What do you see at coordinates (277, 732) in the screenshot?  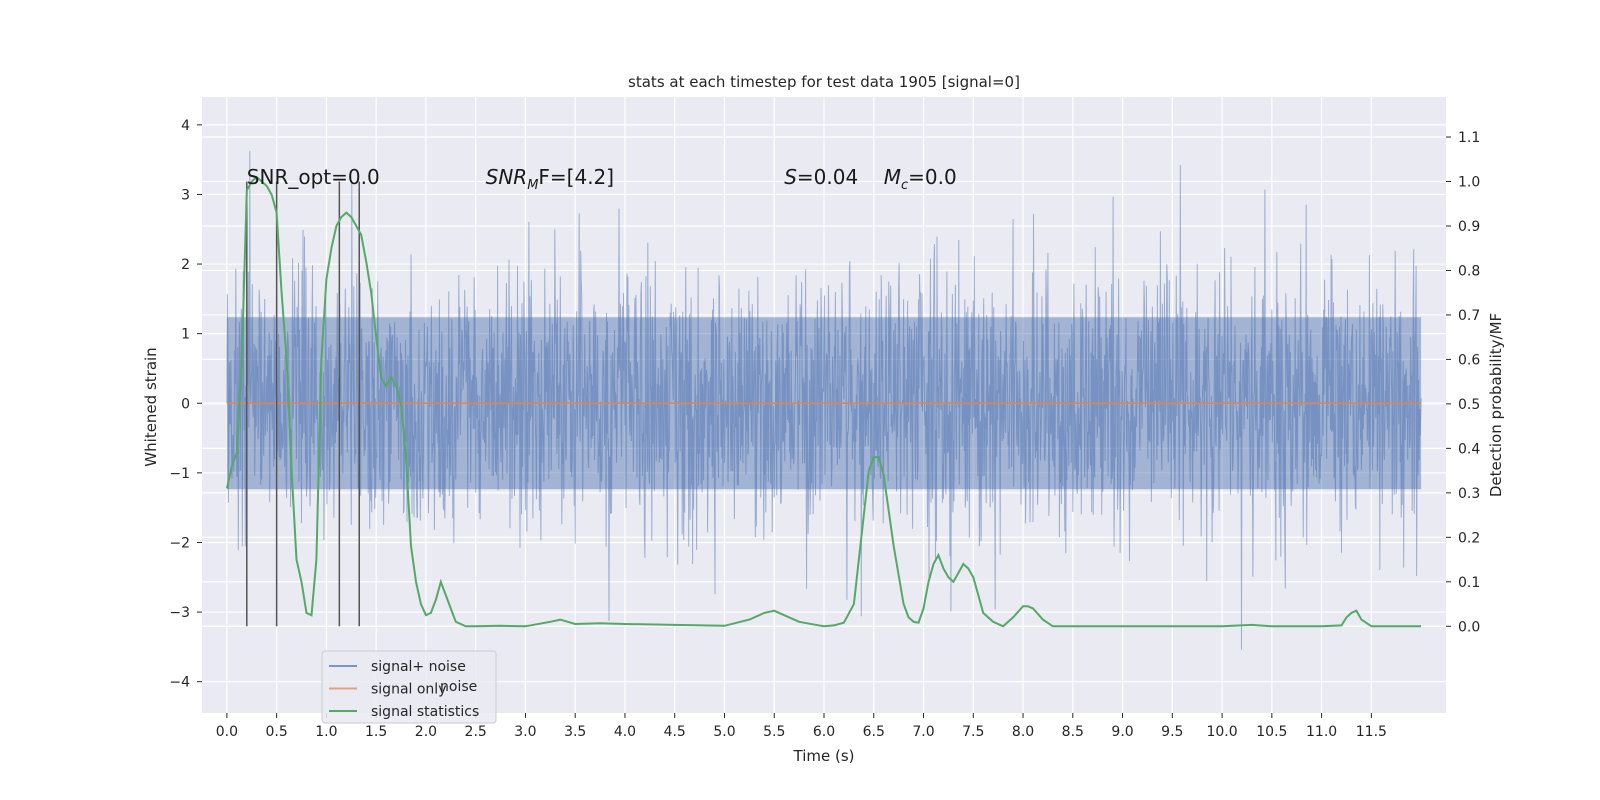 I see `x-tick-label: 0.5` at bounding box center [277, 732].